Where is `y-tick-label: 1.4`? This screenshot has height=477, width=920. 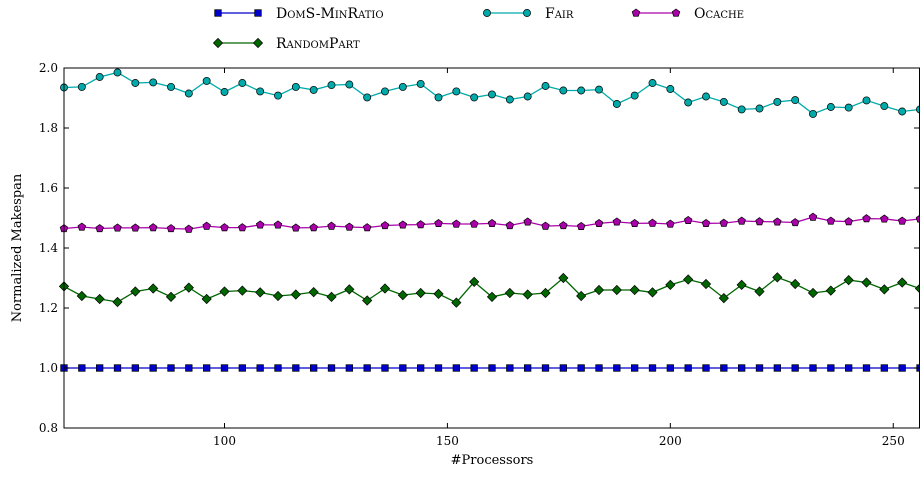
y-tick-label: 1.4 is located at coordinates (48, 248).